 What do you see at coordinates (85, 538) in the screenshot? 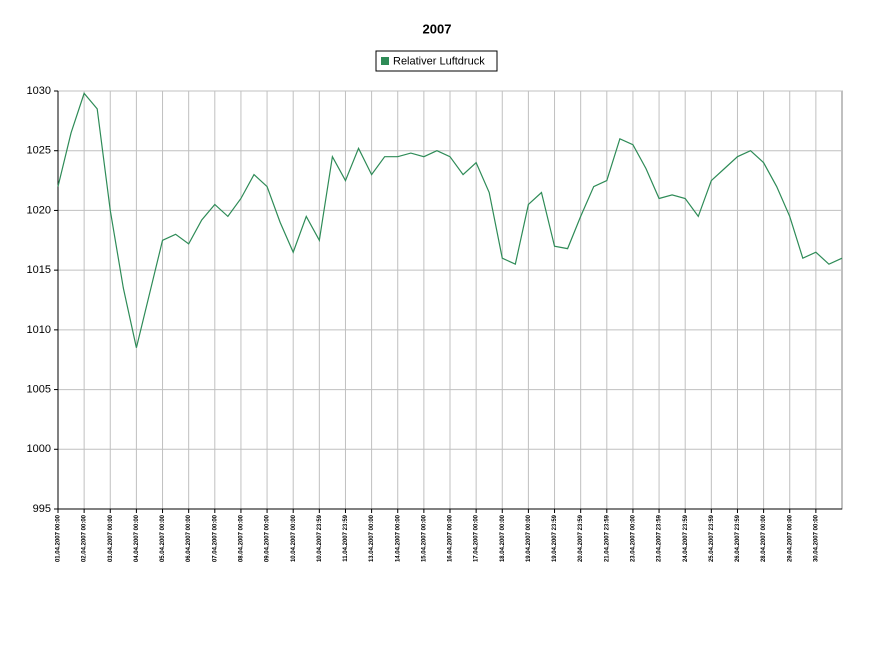
I see `x-tick-label: 02.04.2007 00:00` at bounding box center [85, 538].